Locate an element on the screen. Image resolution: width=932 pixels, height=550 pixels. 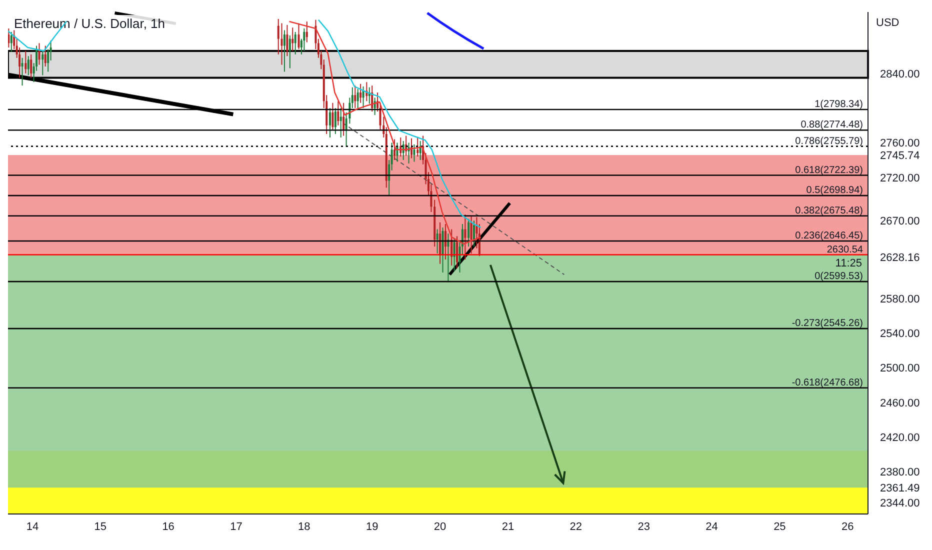
x-tick-label: 19 is located at coordinates (372, 526).